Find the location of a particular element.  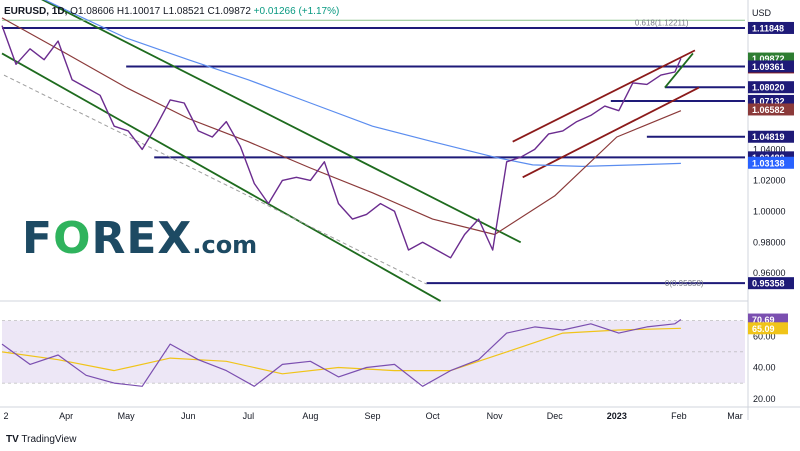

price-label: 1.06582 is located at coordinates (768, 110).